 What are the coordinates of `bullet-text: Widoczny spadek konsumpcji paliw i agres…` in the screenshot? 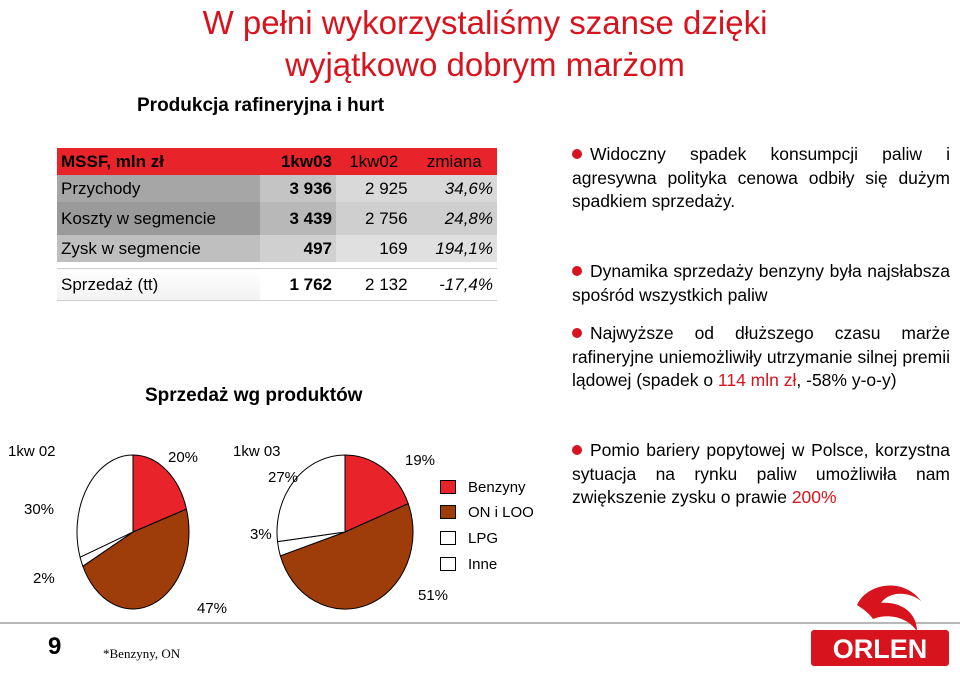 It's located at (761, 177).